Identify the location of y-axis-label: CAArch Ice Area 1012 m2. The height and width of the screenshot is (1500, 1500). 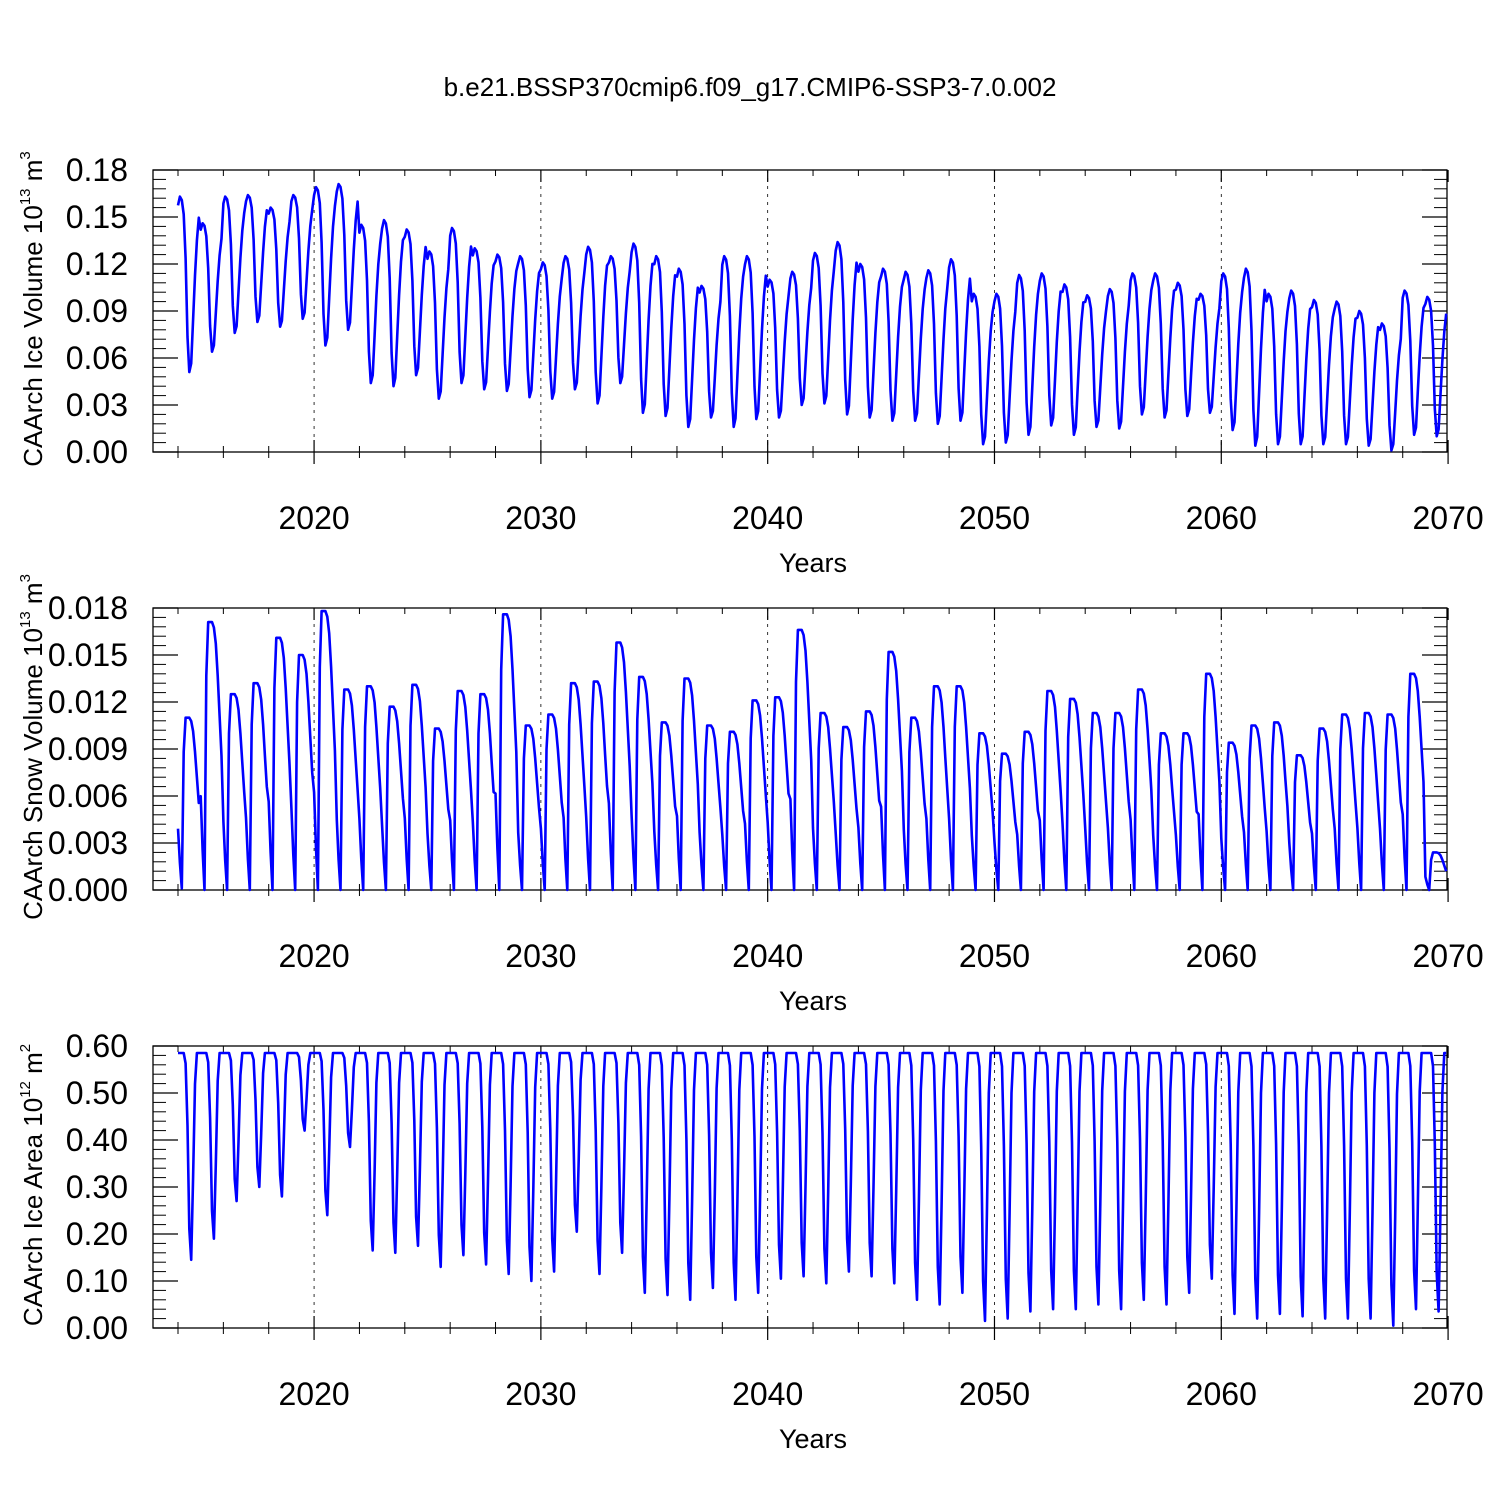
(32, 1185).